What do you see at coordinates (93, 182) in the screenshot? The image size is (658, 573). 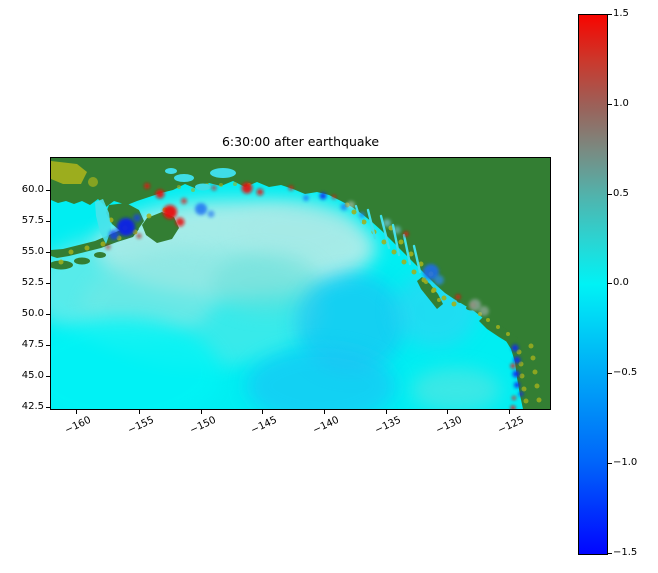 I see `land-tundra-patch` at bounding box center [93, 182].